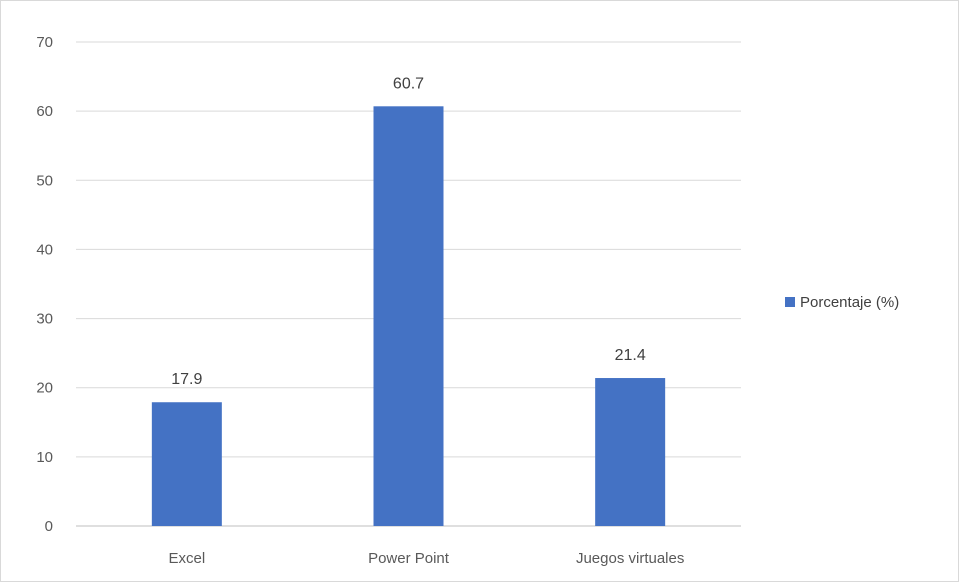  Describe the element at coordinates (44, 111) in the screenshot. I see `y-tick-label: 60` at that location.